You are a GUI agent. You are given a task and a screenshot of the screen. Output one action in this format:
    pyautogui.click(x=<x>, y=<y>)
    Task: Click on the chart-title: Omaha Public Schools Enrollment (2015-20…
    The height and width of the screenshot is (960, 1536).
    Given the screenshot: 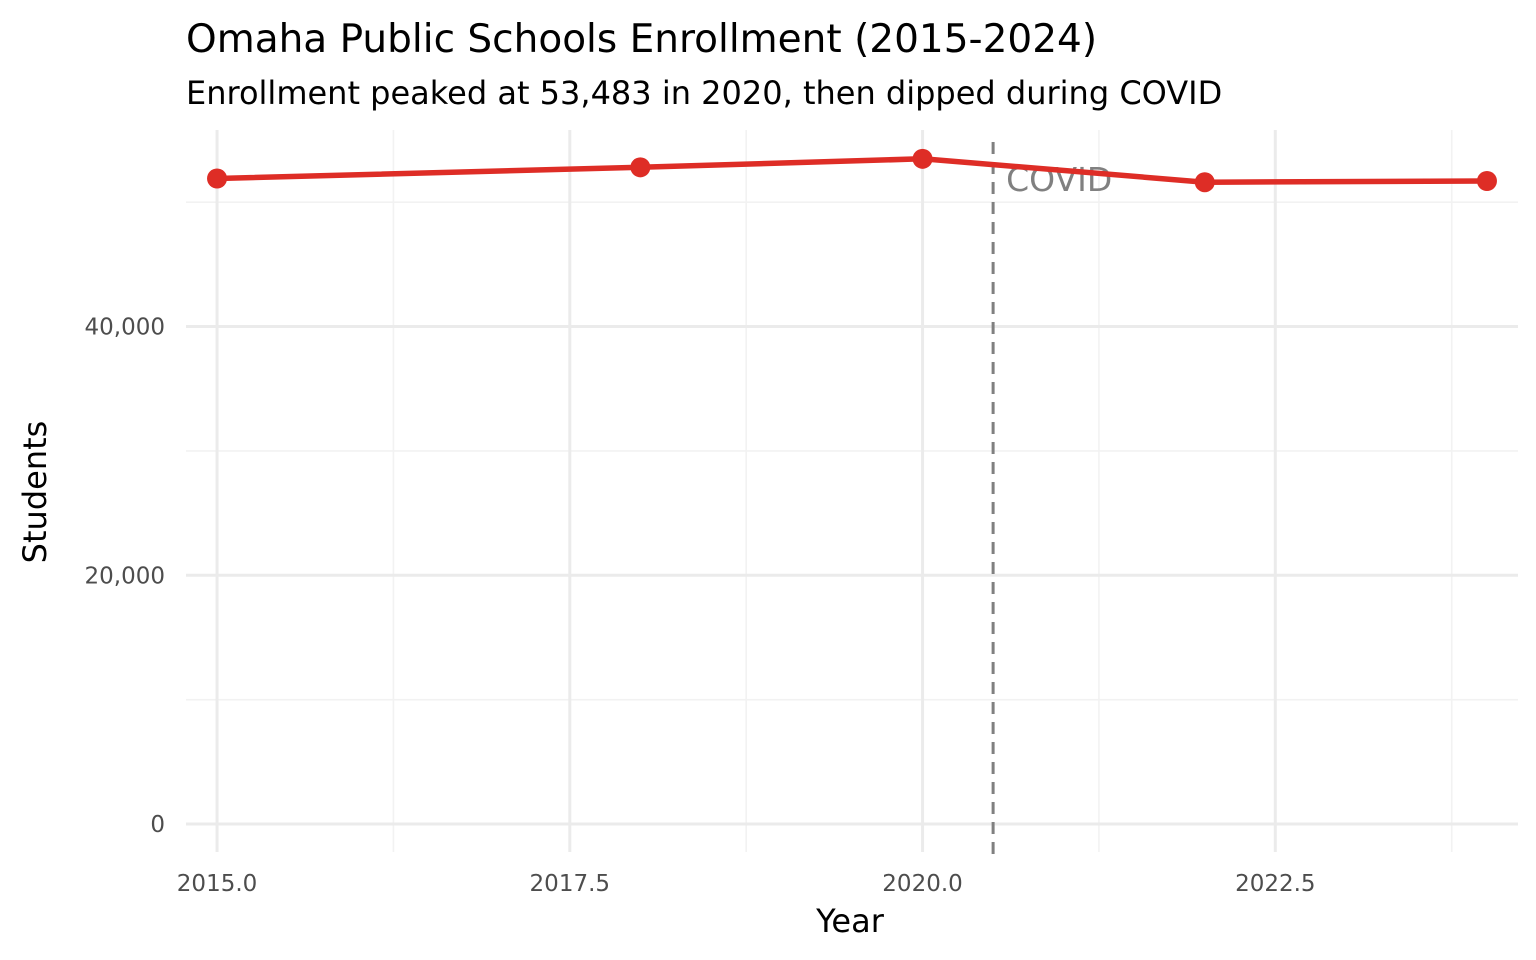 What is the action you would take?
    pyautogui.click(x=641, y=39)
    